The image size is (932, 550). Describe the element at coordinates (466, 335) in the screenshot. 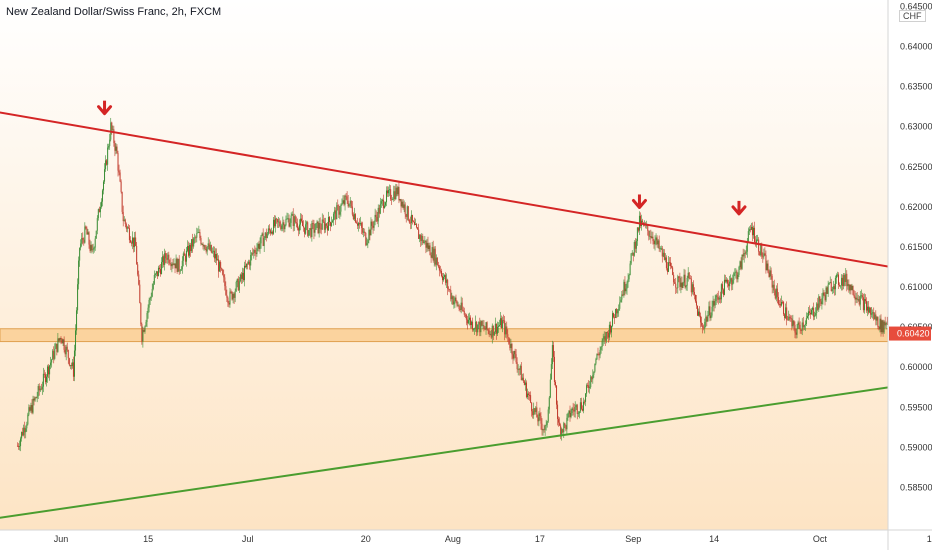

I see `horizontal-zone` at that location.